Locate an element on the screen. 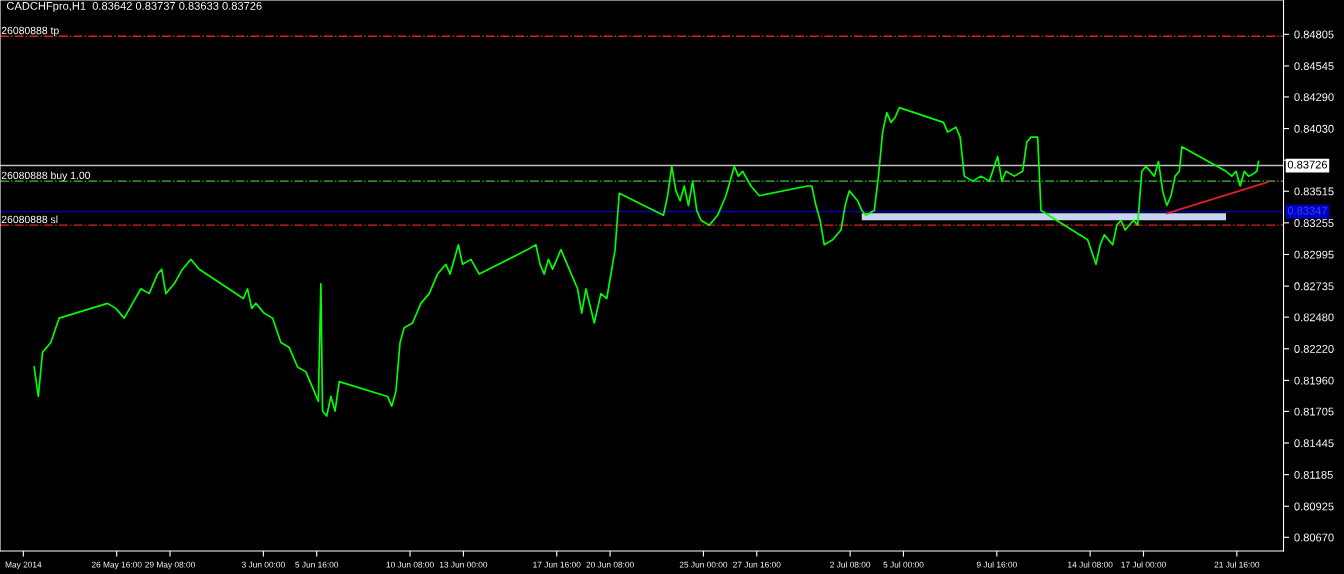 The width and height of the screenshot is (1344, 574). x-tick-label: May 2014 is located at coordinates (23, 565).